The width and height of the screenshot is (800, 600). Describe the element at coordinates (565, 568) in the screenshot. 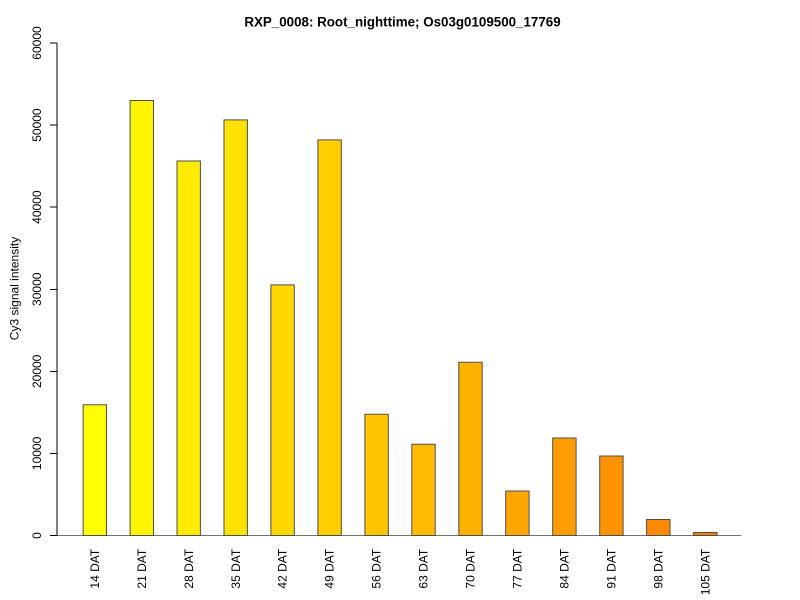

I see `svg-text: 84 DAT` at that location.